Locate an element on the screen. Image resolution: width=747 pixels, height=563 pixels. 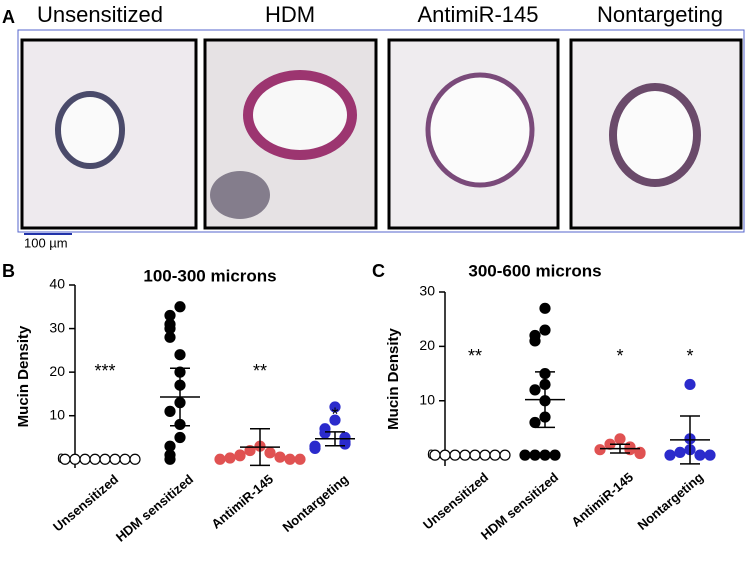
image-title: HDM is located at coordinates (290, 14).